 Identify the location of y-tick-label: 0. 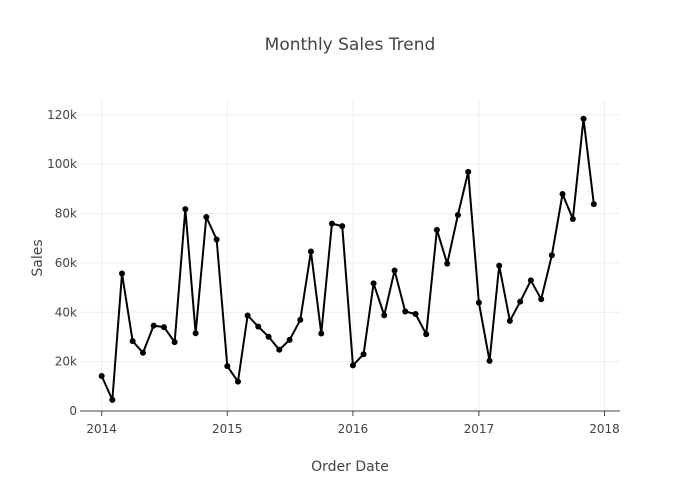
(73, 411).